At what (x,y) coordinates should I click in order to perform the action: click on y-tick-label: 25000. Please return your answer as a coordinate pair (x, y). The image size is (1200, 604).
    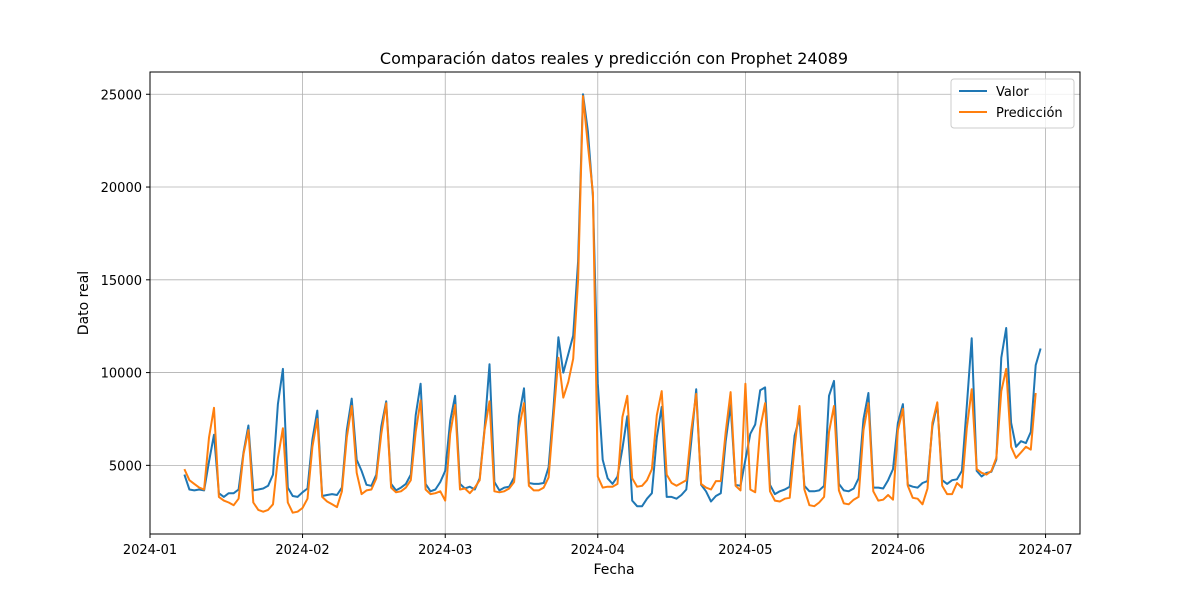
    Looking at the image, I should click on (121, 95).